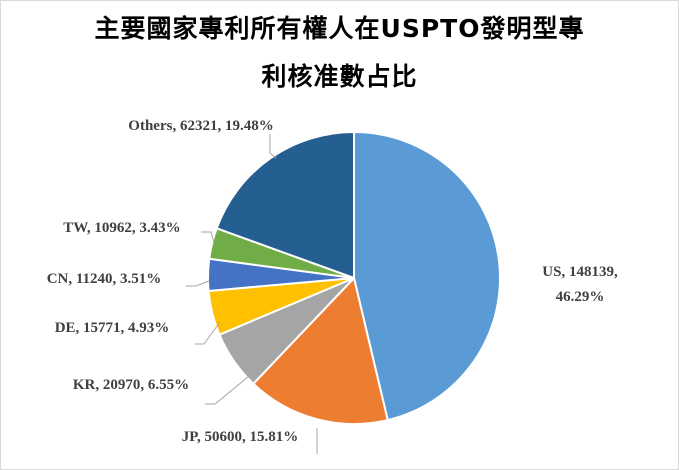 This screenshot has height=470, width=679. Describe the element at coordinates (208, 237) in the screenshot. I see `leader-line-tw` at that location.